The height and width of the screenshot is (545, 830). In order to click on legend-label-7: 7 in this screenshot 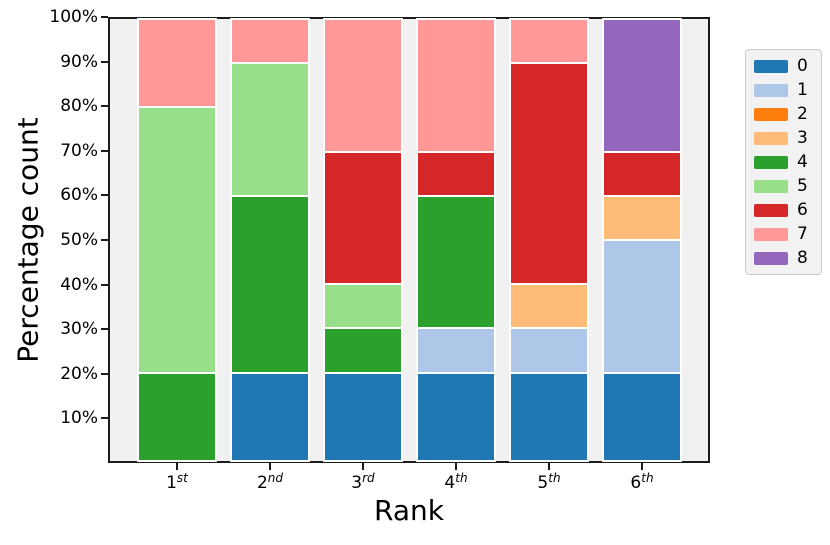, I will do `click(802, 234)`.